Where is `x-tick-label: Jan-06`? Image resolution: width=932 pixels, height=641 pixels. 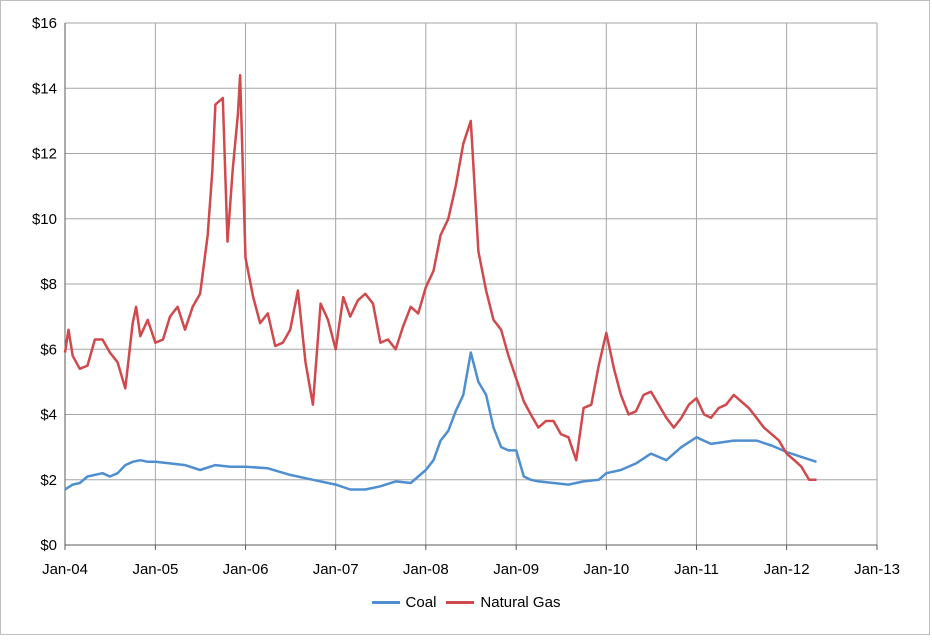
x-tick-label: Jan-06 is located at coordinates (246, 569).